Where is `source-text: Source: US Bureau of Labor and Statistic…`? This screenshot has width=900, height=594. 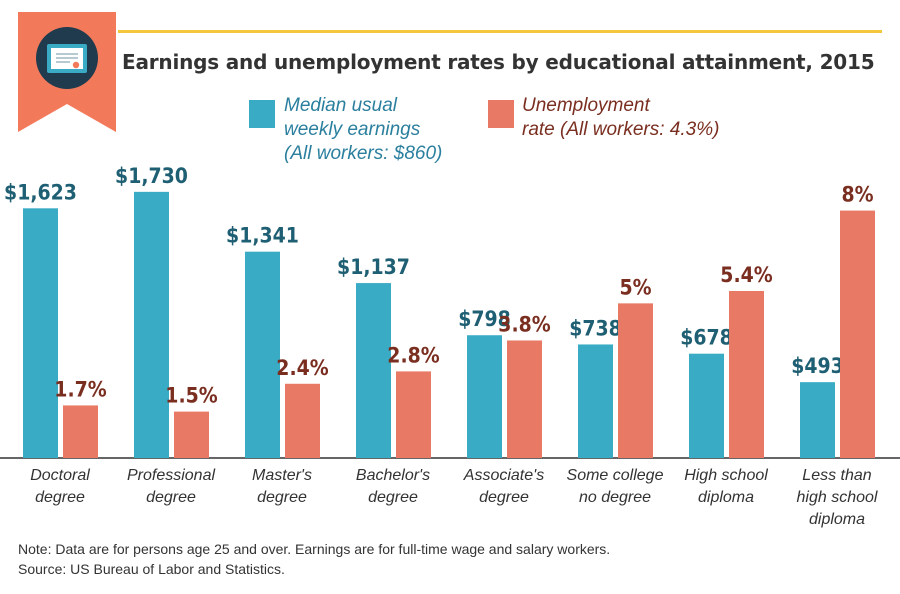
source-text: Source: US Bureau of Labor and Statistic… is located at coordinates (151, 569).